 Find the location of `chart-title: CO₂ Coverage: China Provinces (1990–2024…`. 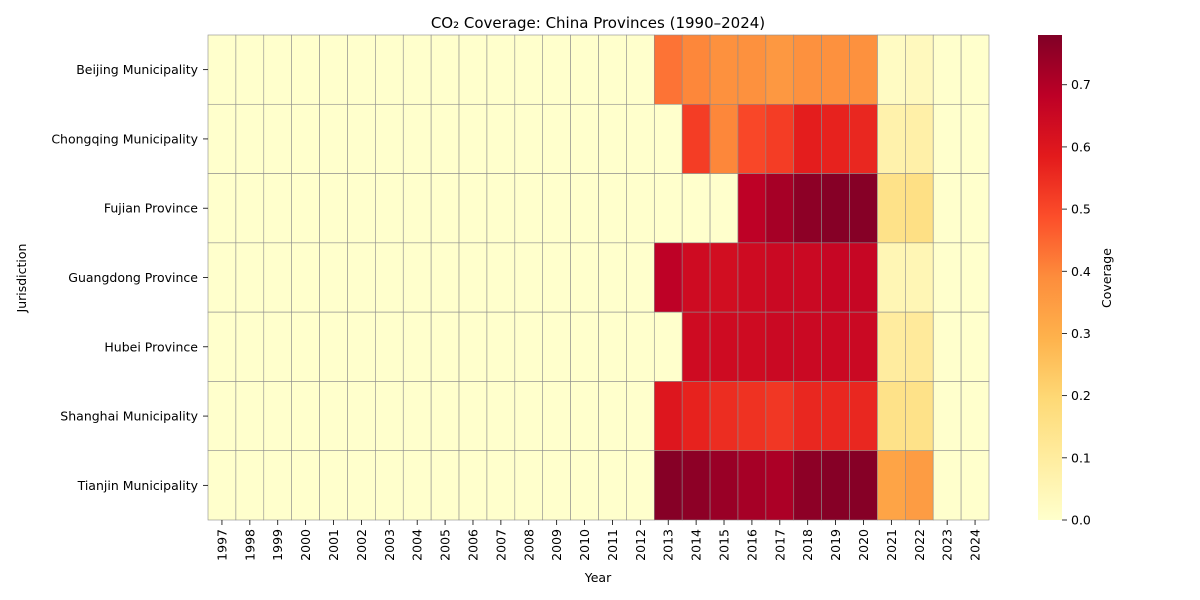

chart-title: CO₂ Coverage: China Provinces (1990–2024… is located at coordinates (598, 23).